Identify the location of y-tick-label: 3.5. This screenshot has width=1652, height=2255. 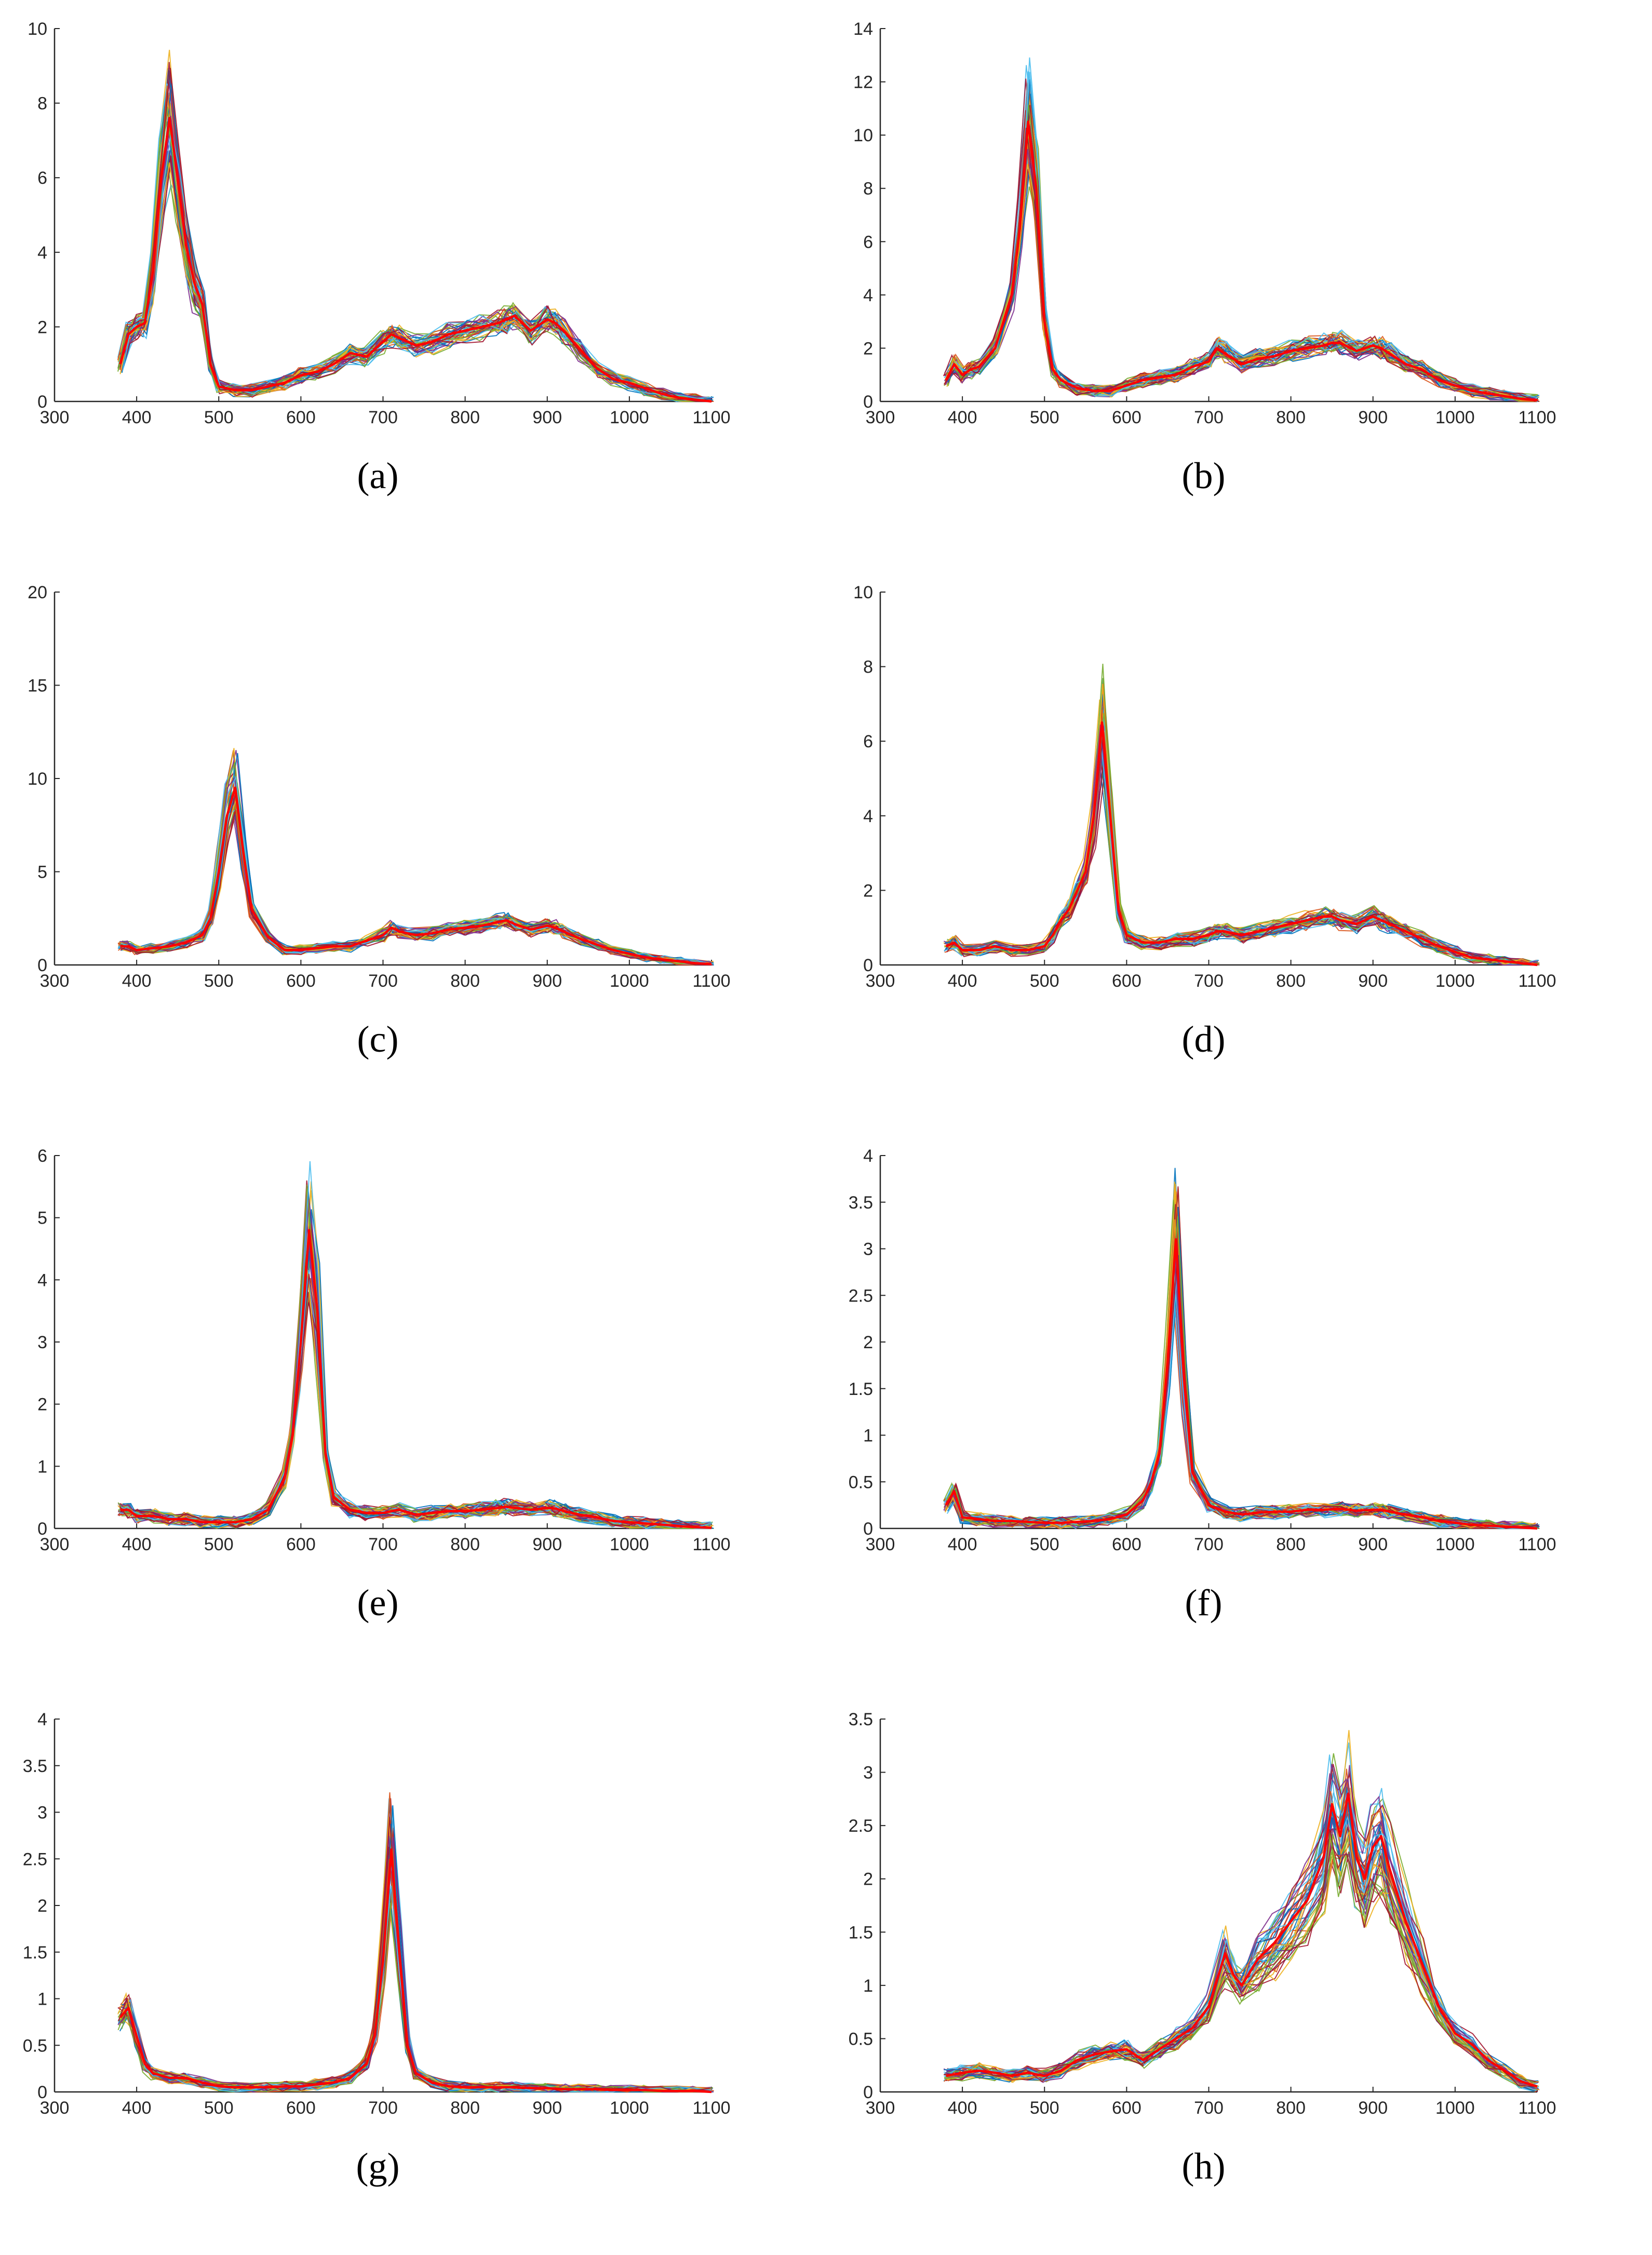
(861, 1719).